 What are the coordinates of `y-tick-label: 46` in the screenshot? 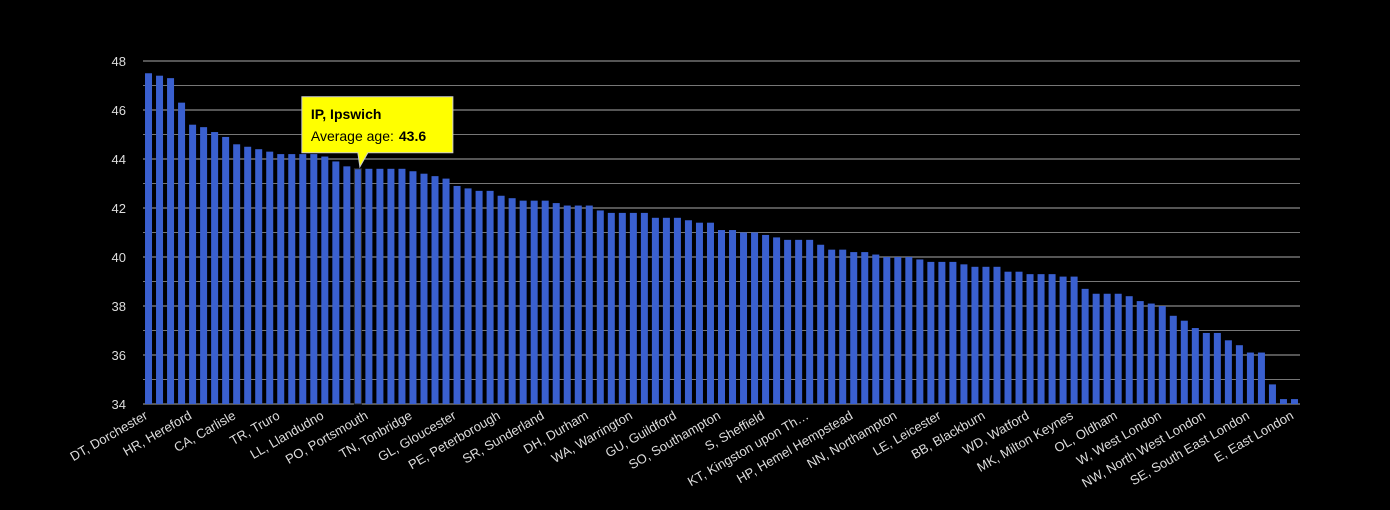 It's located at (119, 110).